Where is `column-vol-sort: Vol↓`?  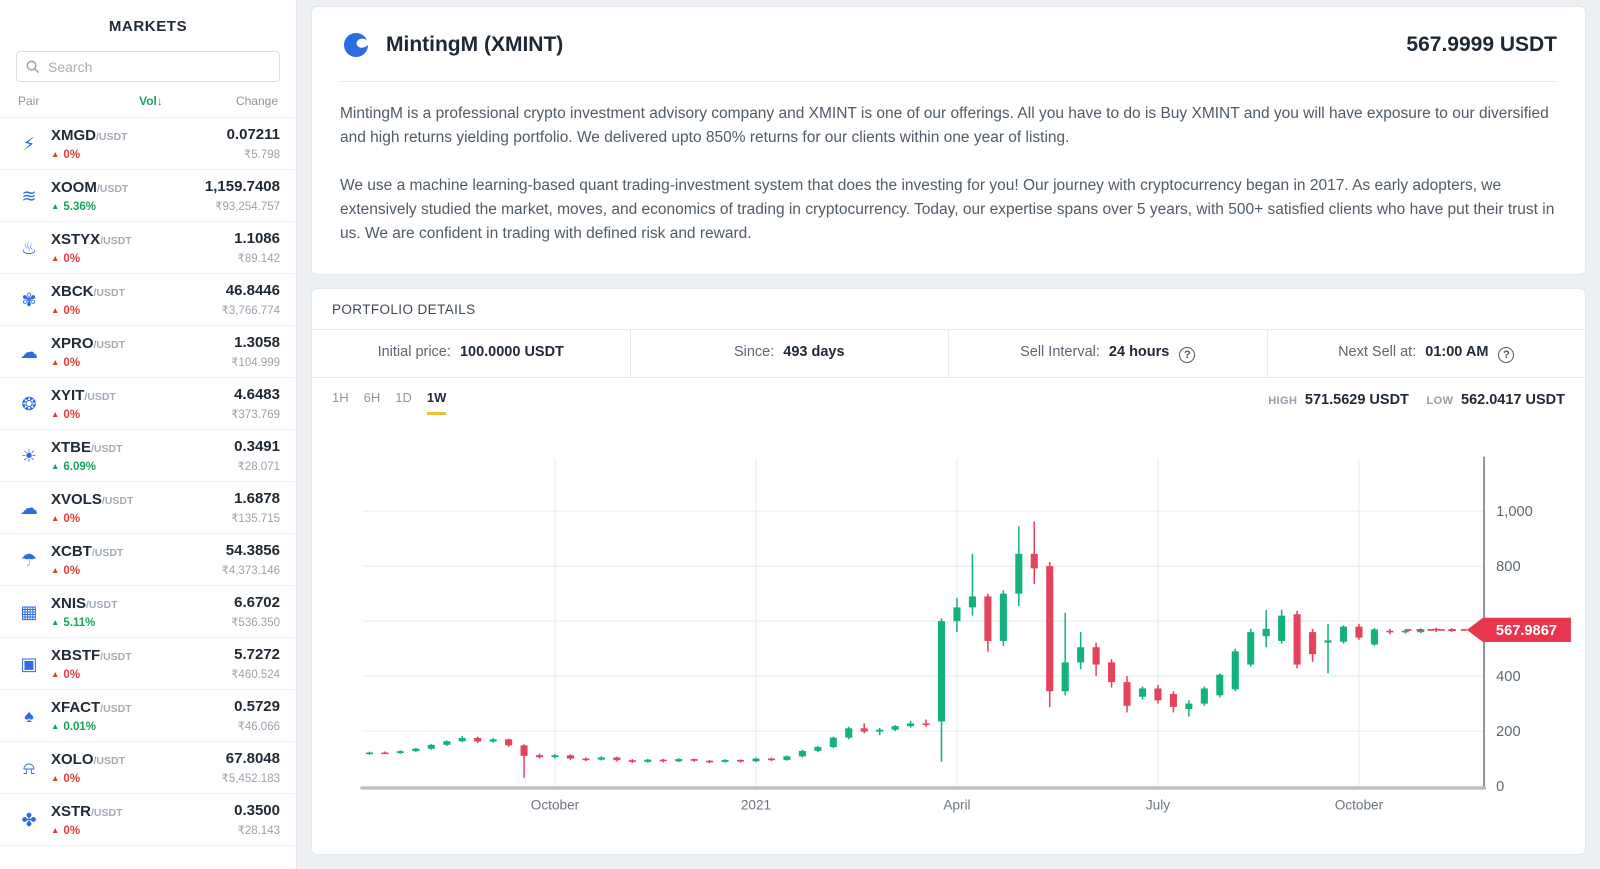
column-vol-sort: Vol↓ is located at coordinates (151, 101).